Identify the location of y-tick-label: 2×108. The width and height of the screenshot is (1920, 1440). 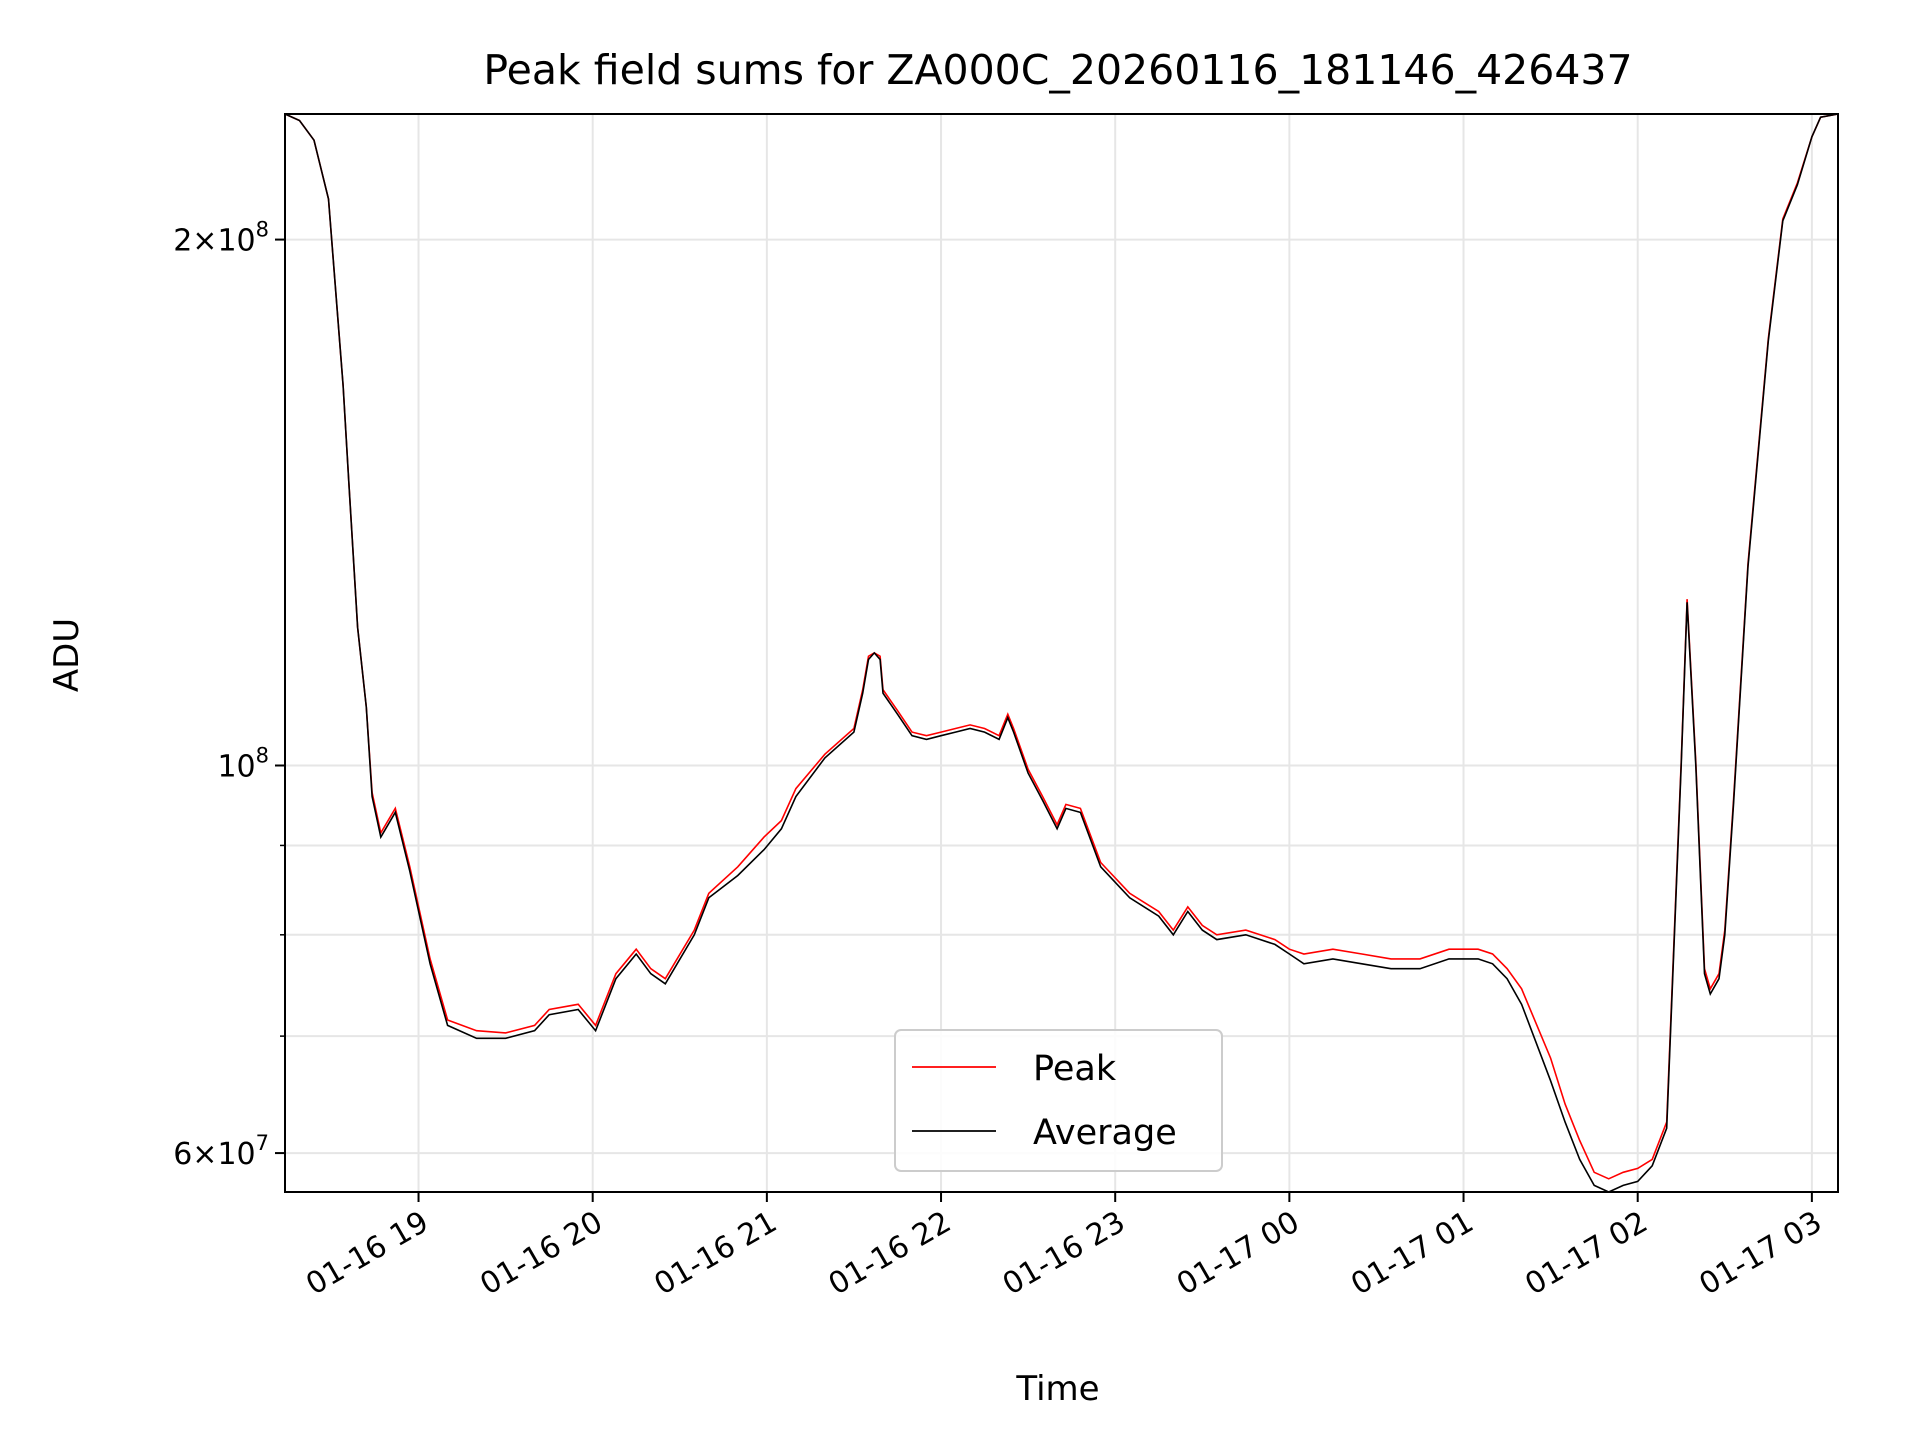
(221, 238).